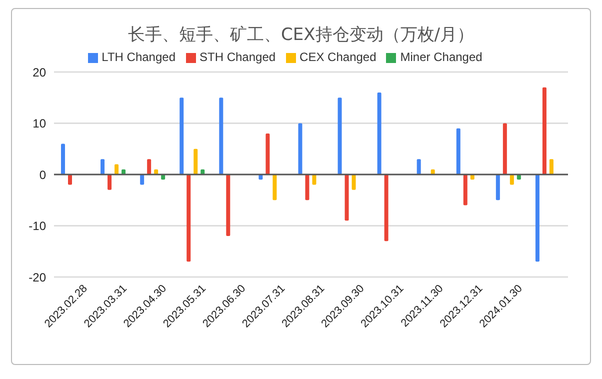  I want to click on y-tick-label: -20, so click(37, 277).